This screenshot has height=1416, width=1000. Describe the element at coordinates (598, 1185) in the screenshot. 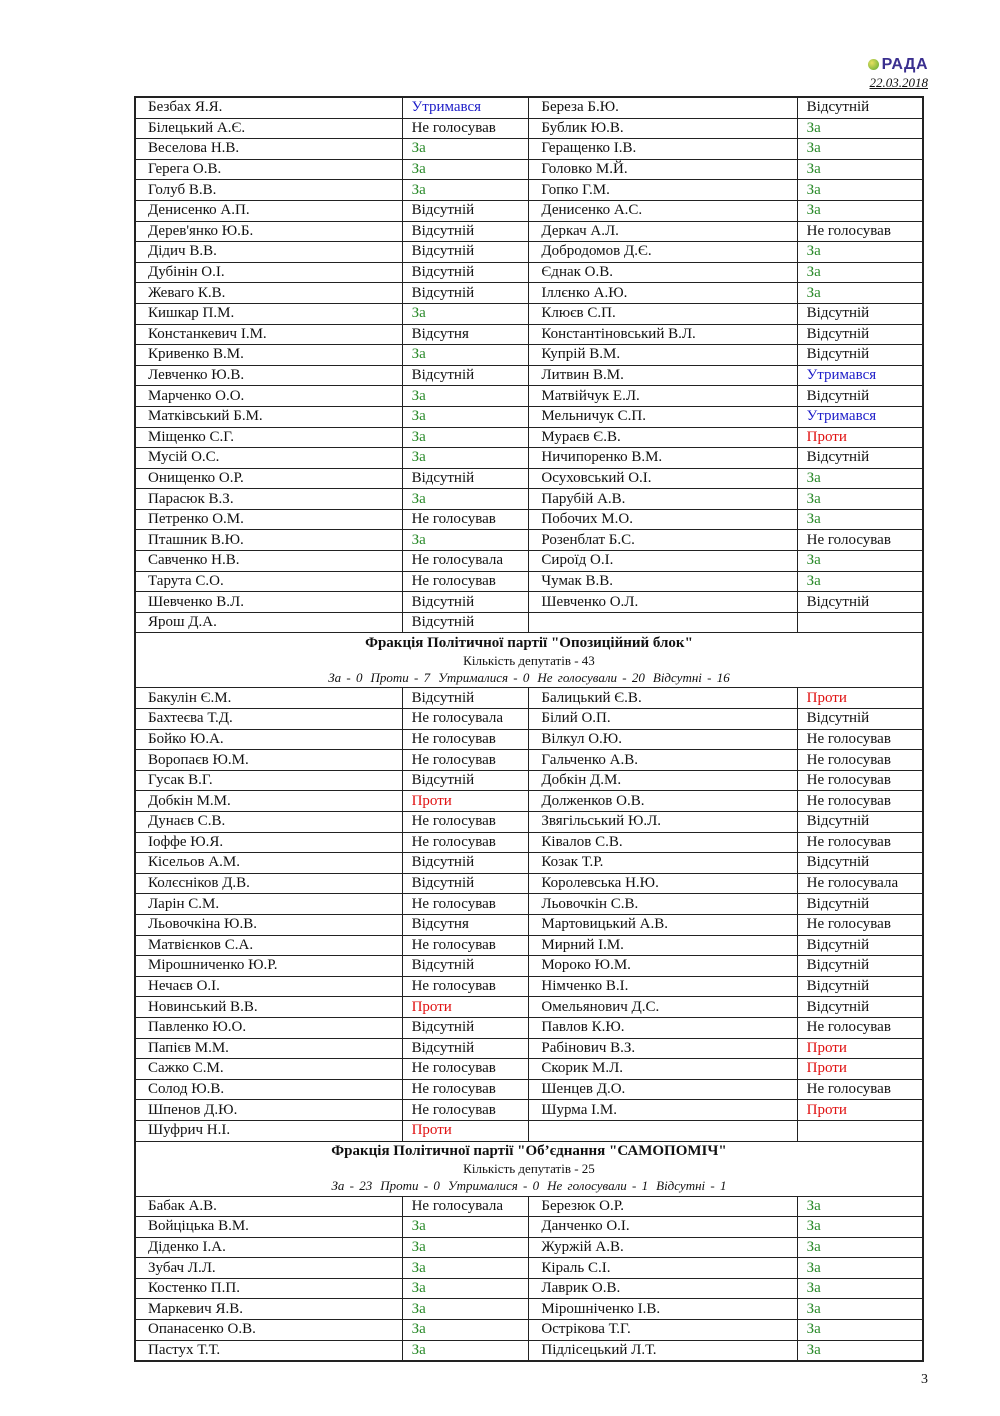

I see `summary-item: Не голосували - 1` at that location.